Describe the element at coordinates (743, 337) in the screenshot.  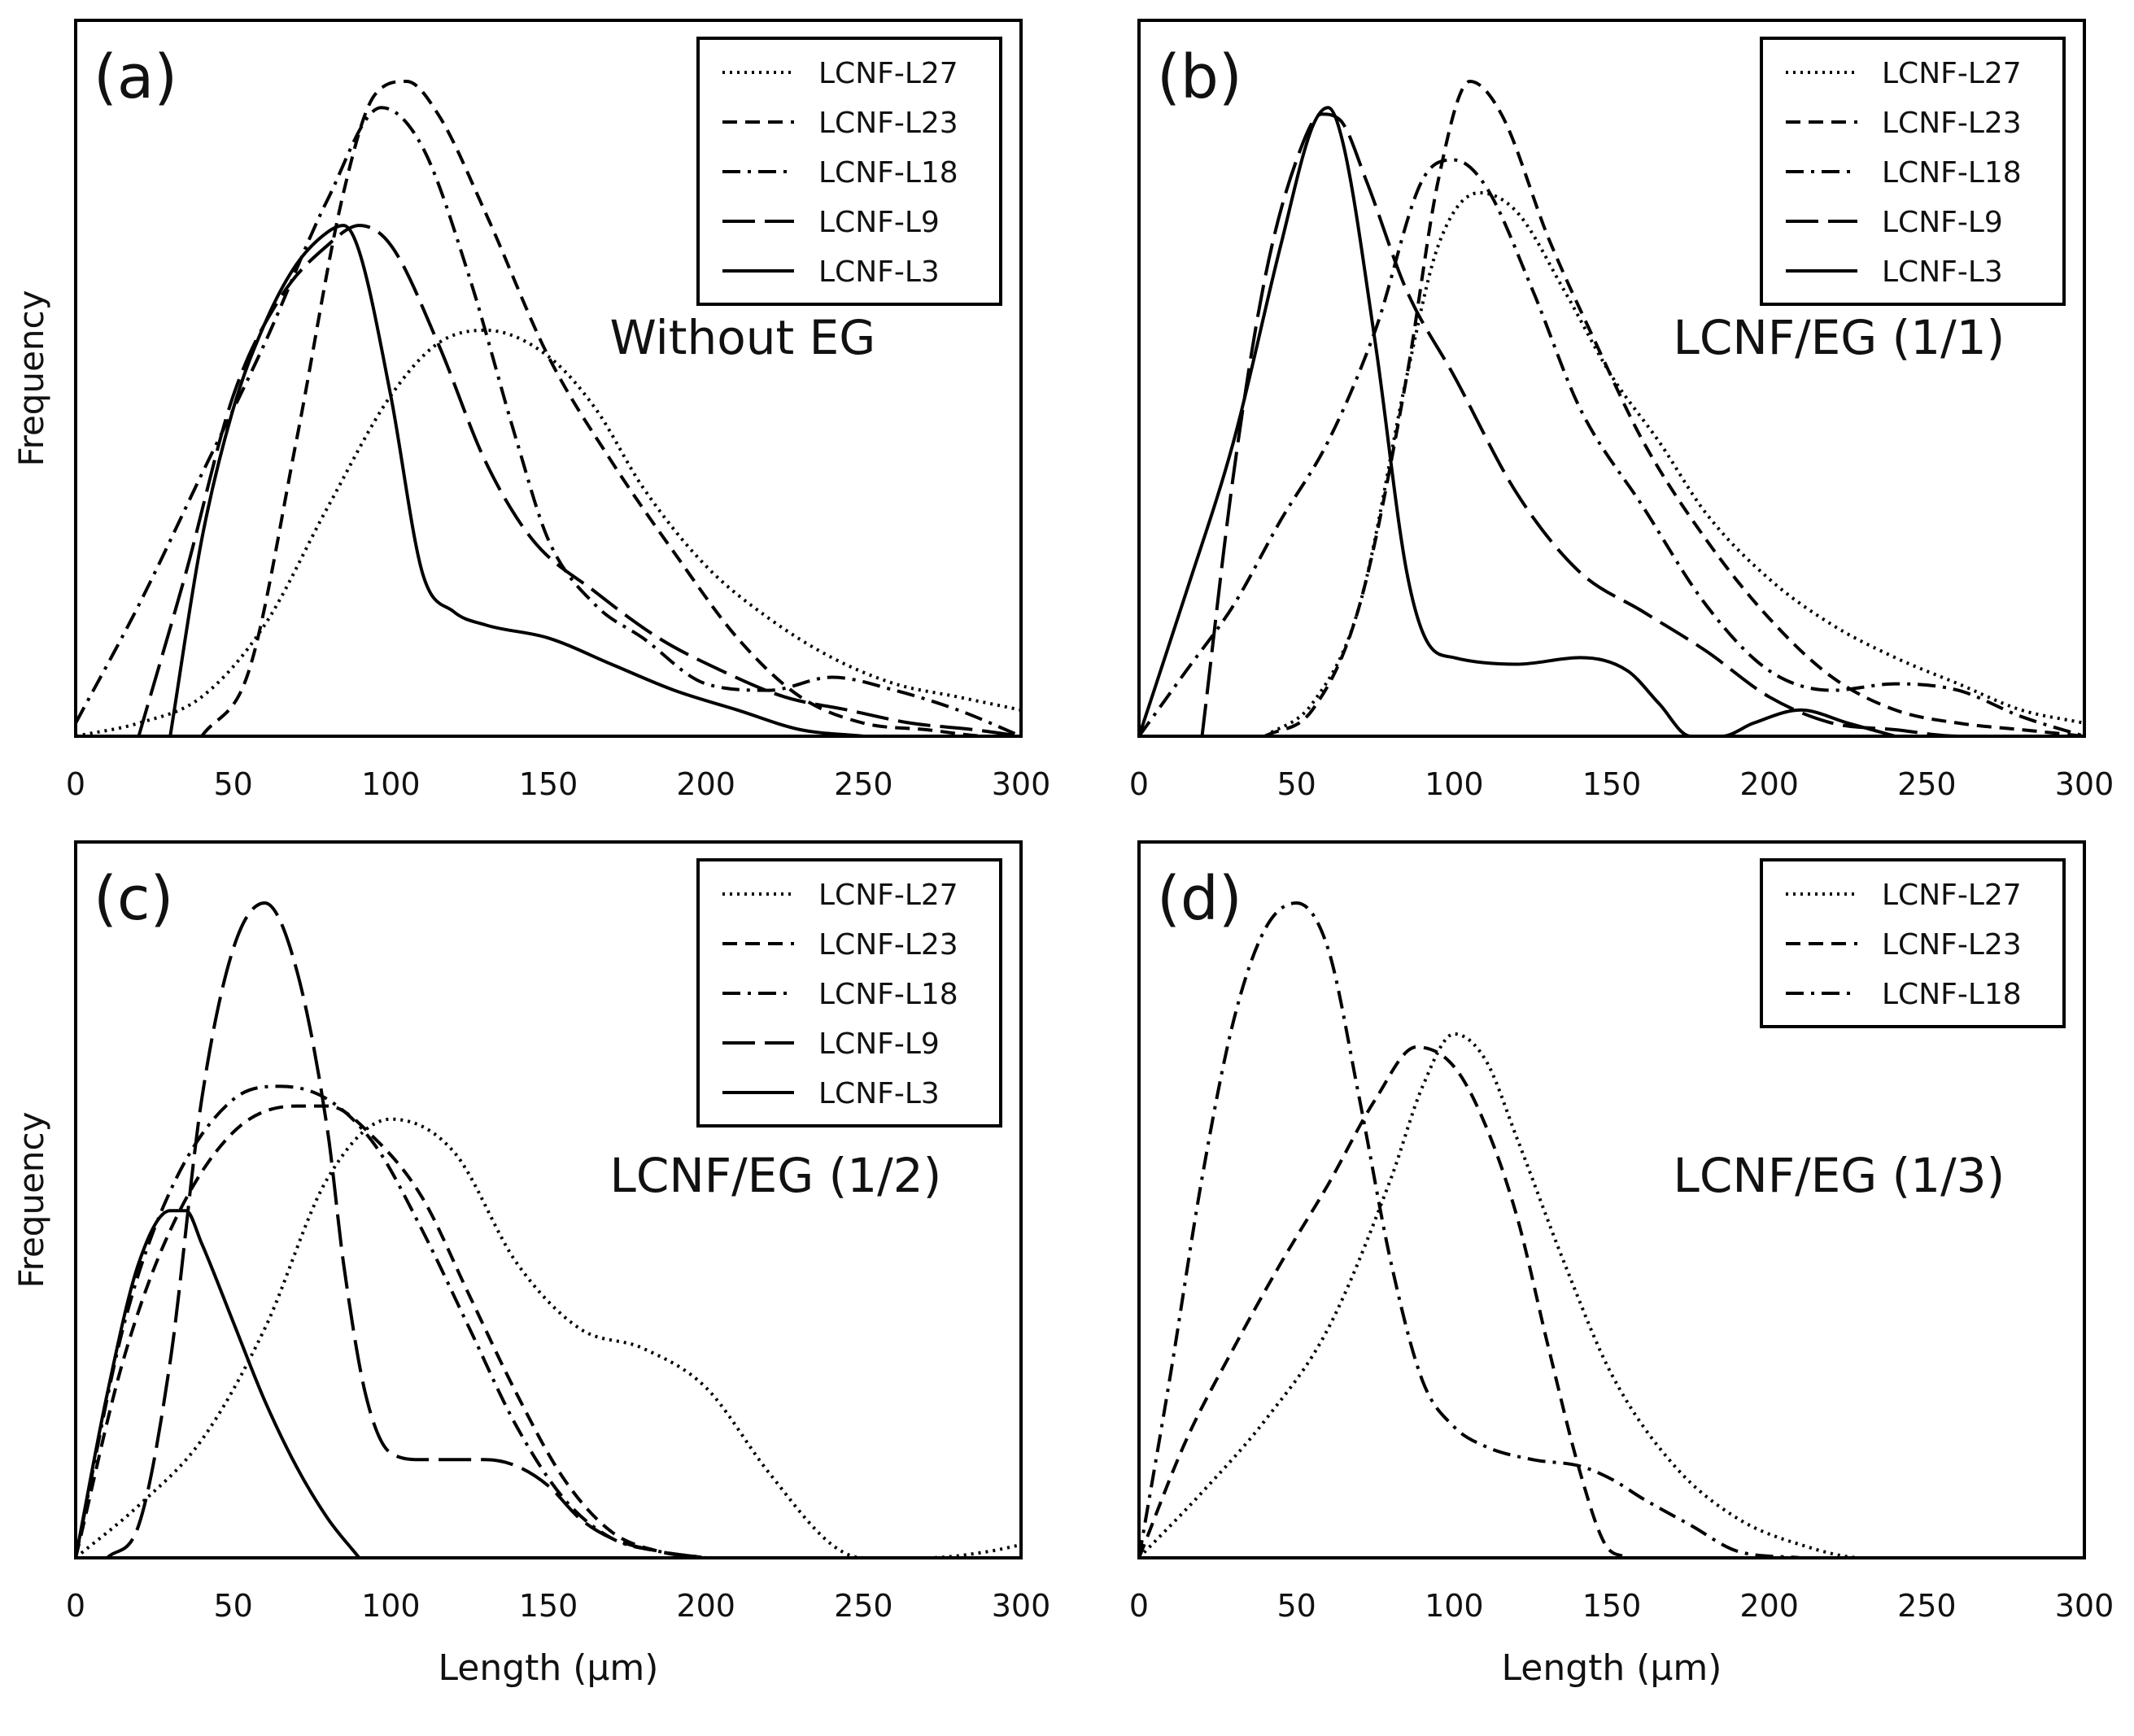
I see `panel-annotation: Without EG` at that location.